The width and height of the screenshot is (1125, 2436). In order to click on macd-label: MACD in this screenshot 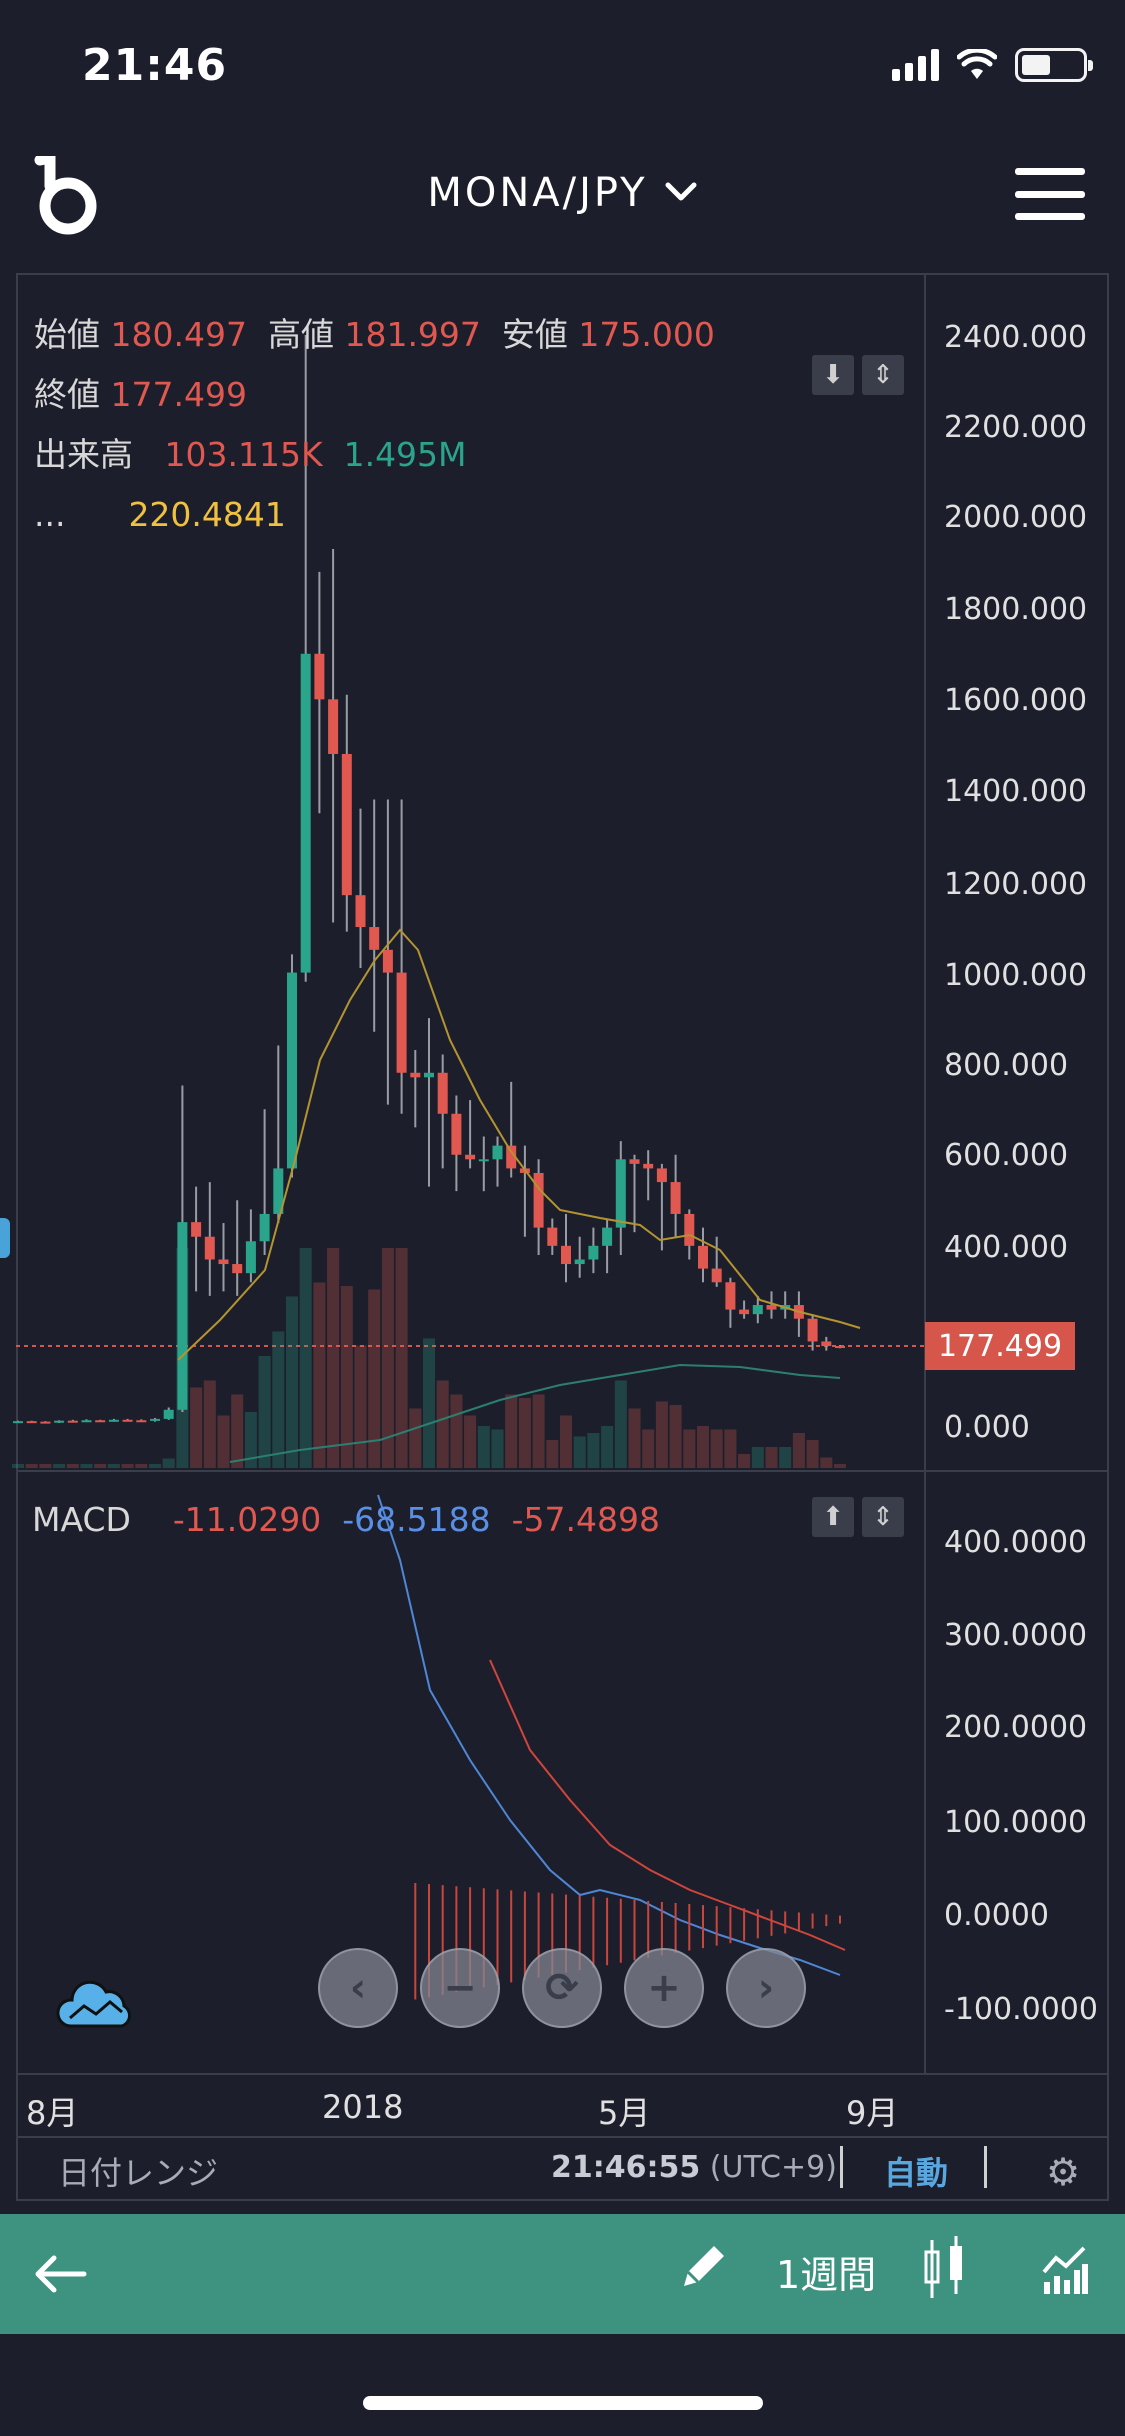, I will do `click(81, 1519)`.